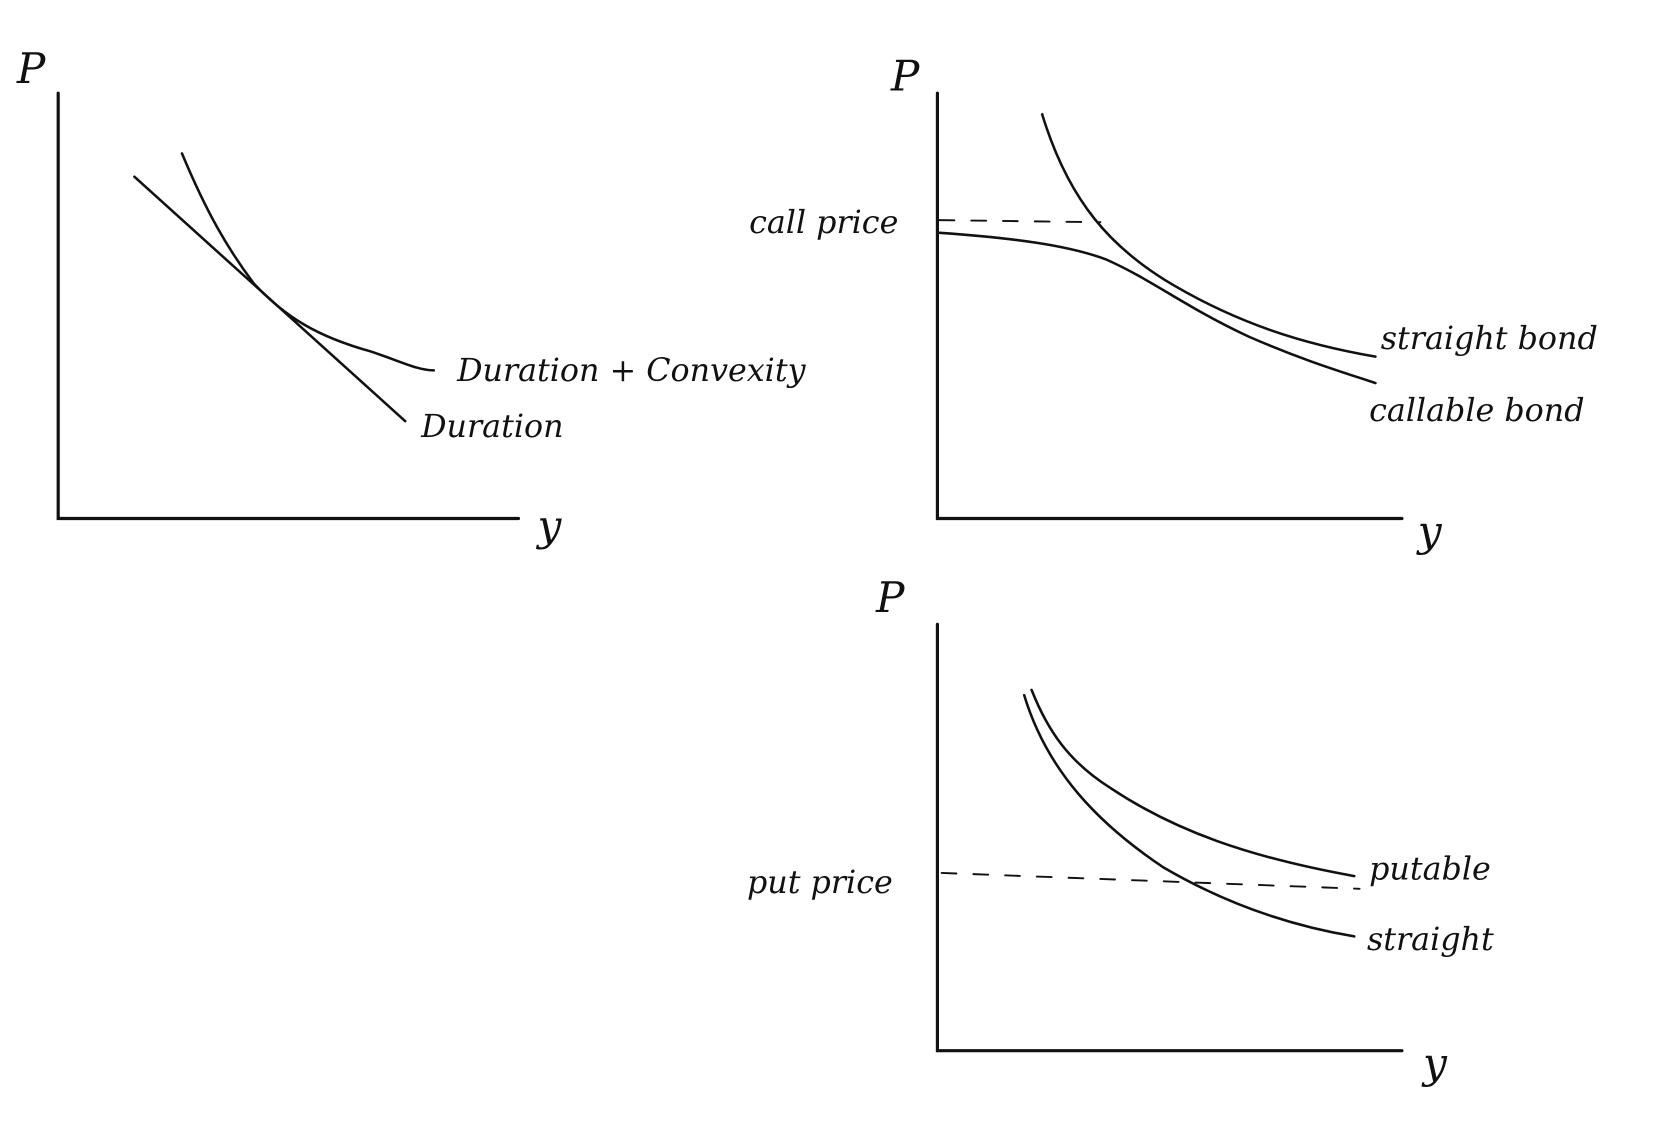  What do you see at coordinates (491, 427) in the screenshot?
I see `curve-label: Duration` at bounding box center [491, 427].